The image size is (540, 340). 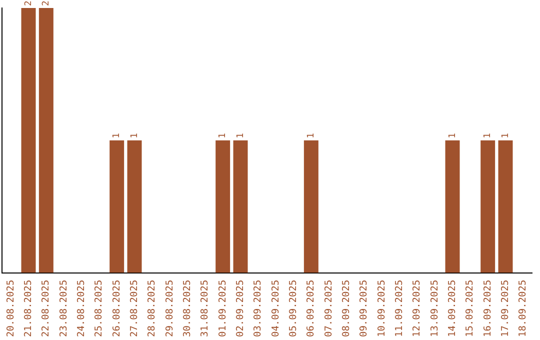 I want to click on x-tick-label: 14.09.2025, so click(x=452, y=309).